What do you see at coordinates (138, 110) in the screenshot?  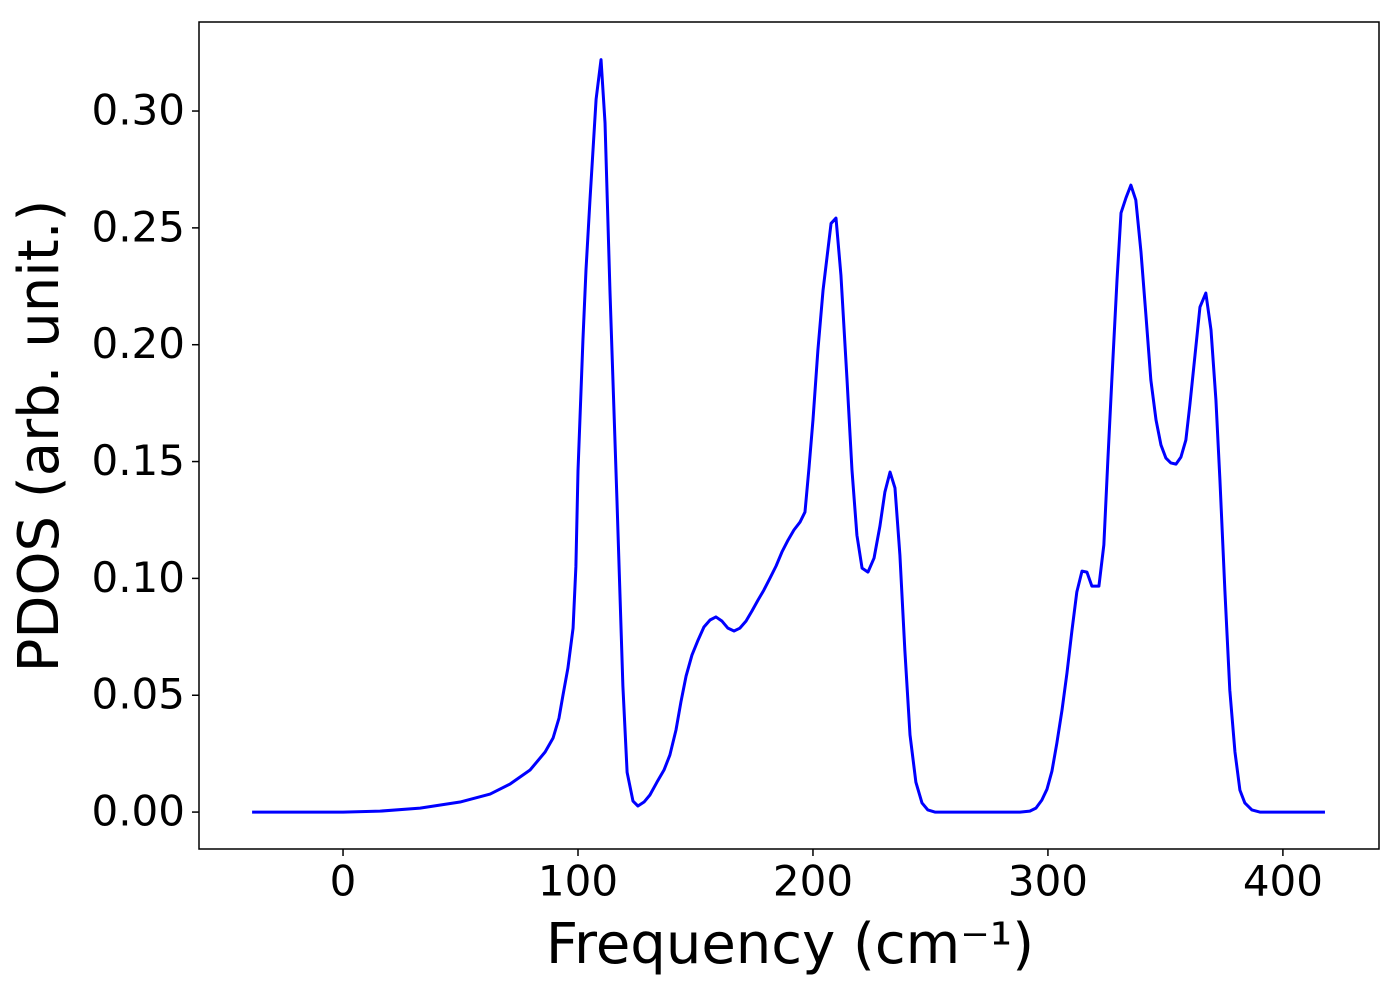 I see `y-tick-label: 0.30` at bounding box center [138, 110].